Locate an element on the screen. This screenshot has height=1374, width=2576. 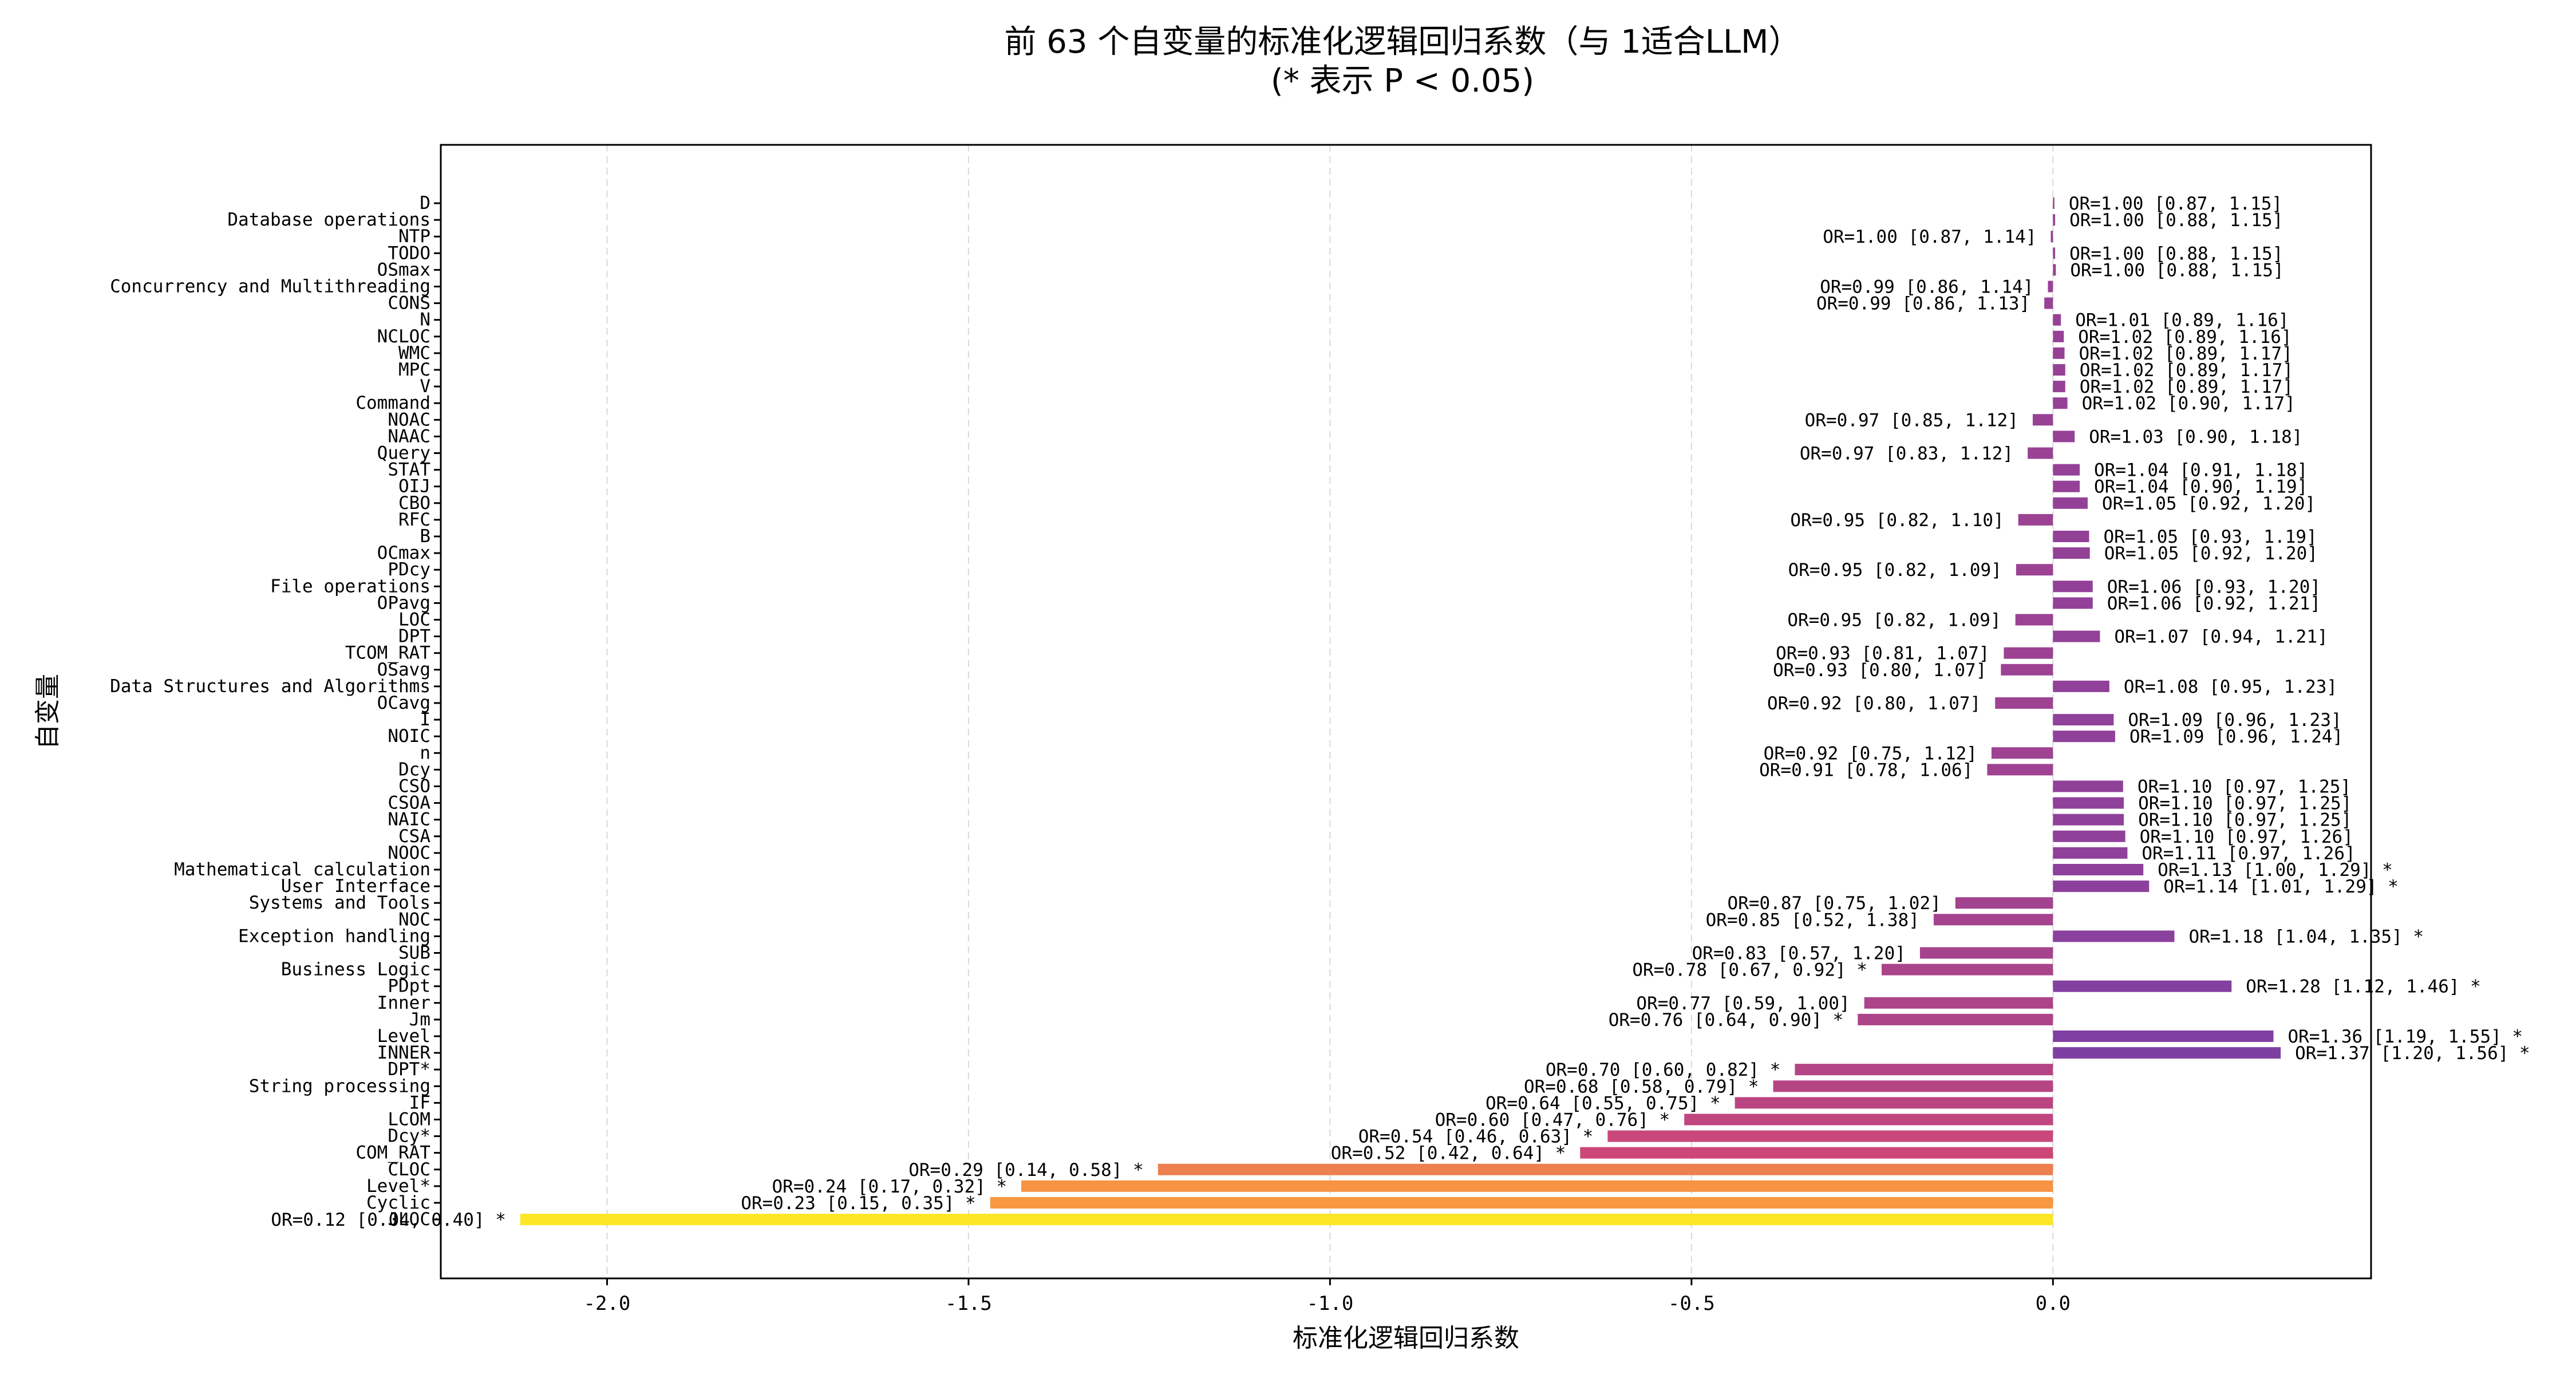
or-label: OR=1.04 [0.90, 1.19] is located at coordinates (2201, 487).